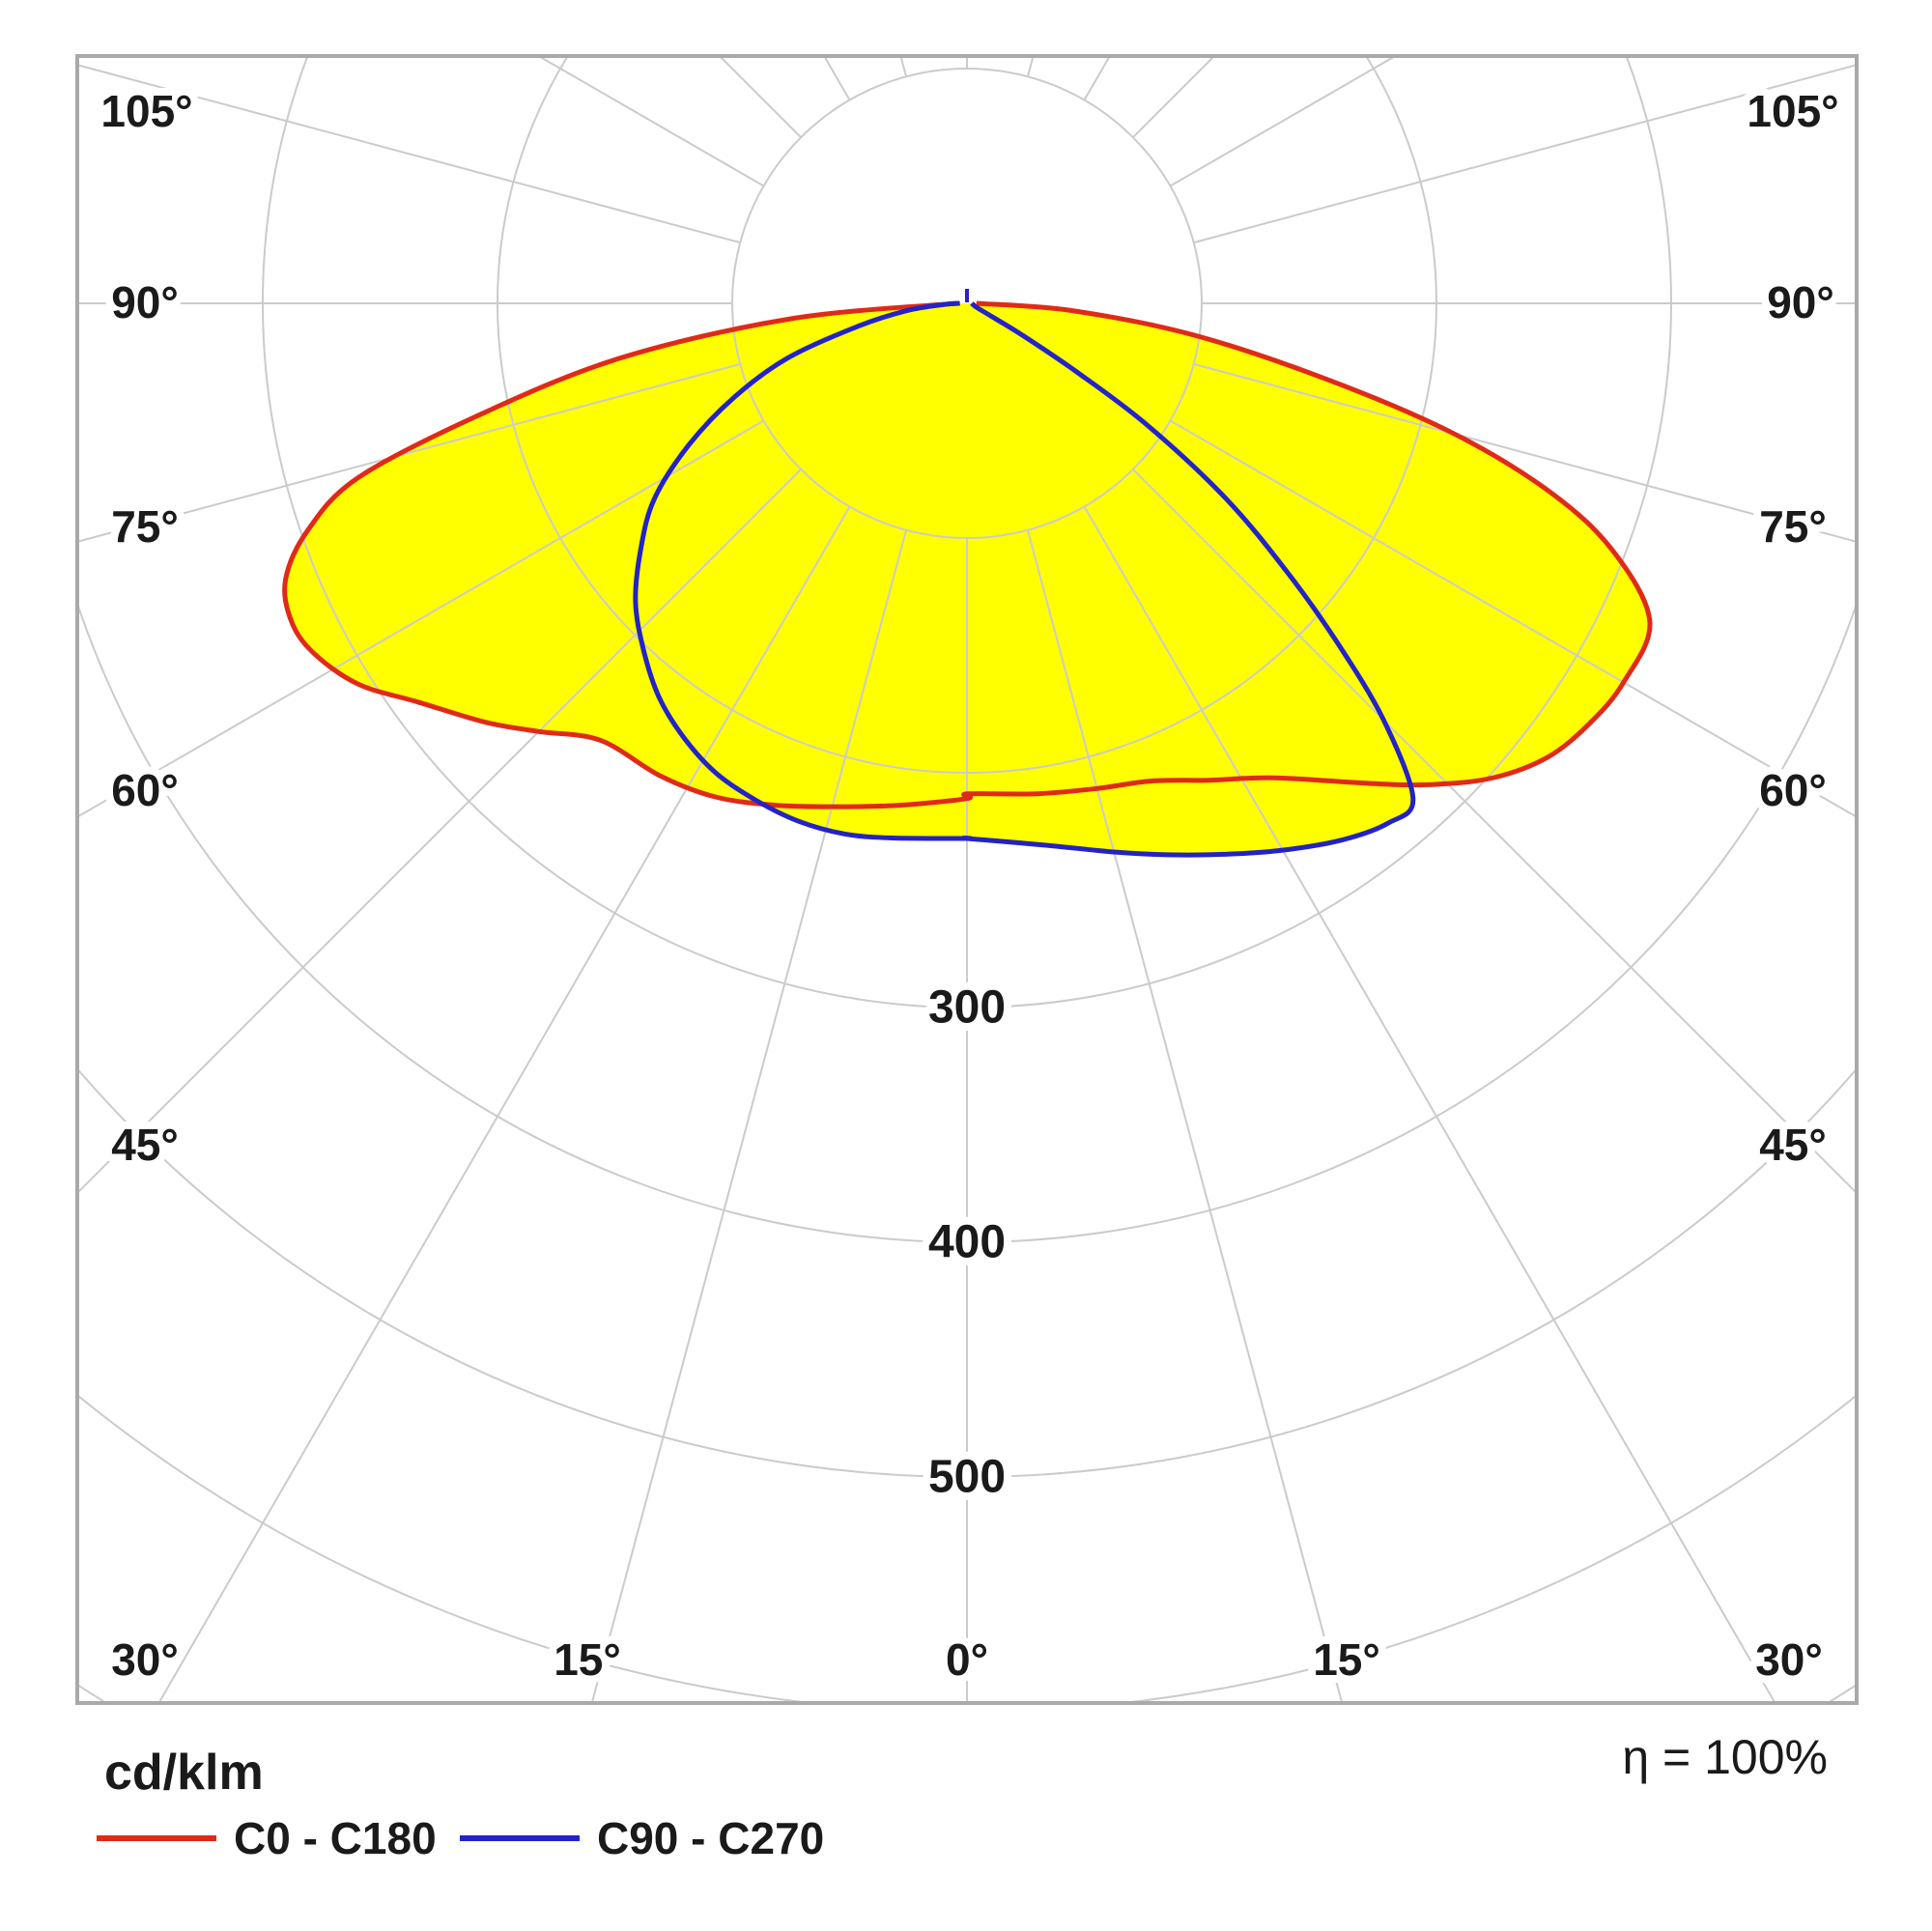  What do you see at coordinates (1346, 1659) in the screenshot?
I see `angle-label-bottom-3-15deg: 15°` at bounding box center [1346, 1659].